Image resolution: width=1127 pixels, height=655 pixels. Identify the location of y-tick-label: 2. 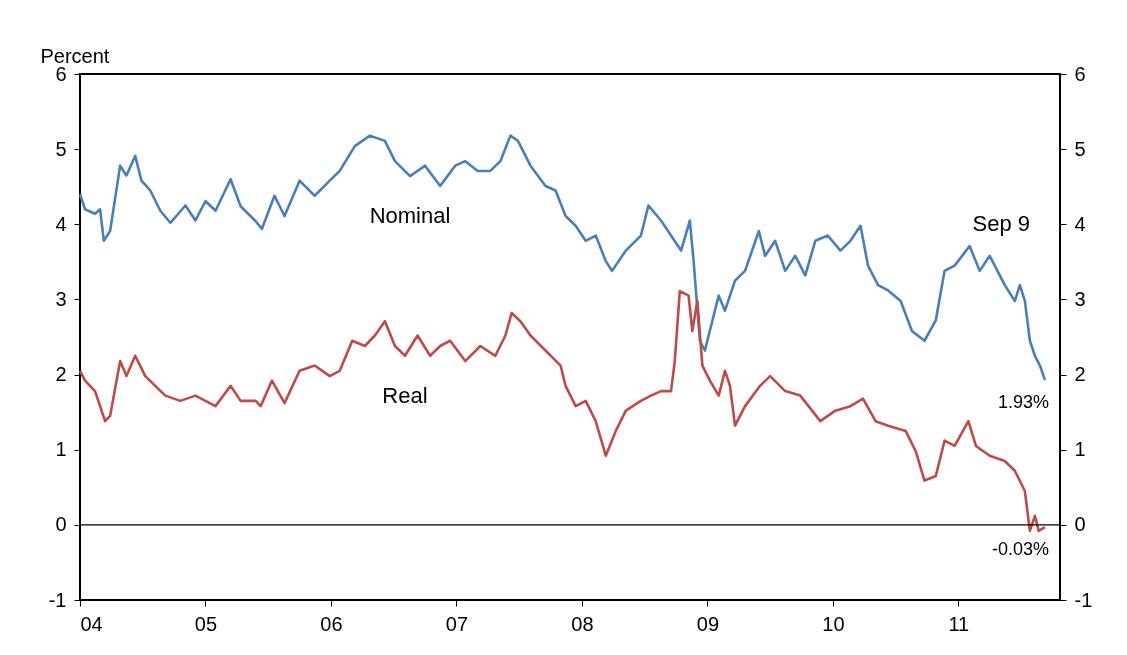
(61, 374).